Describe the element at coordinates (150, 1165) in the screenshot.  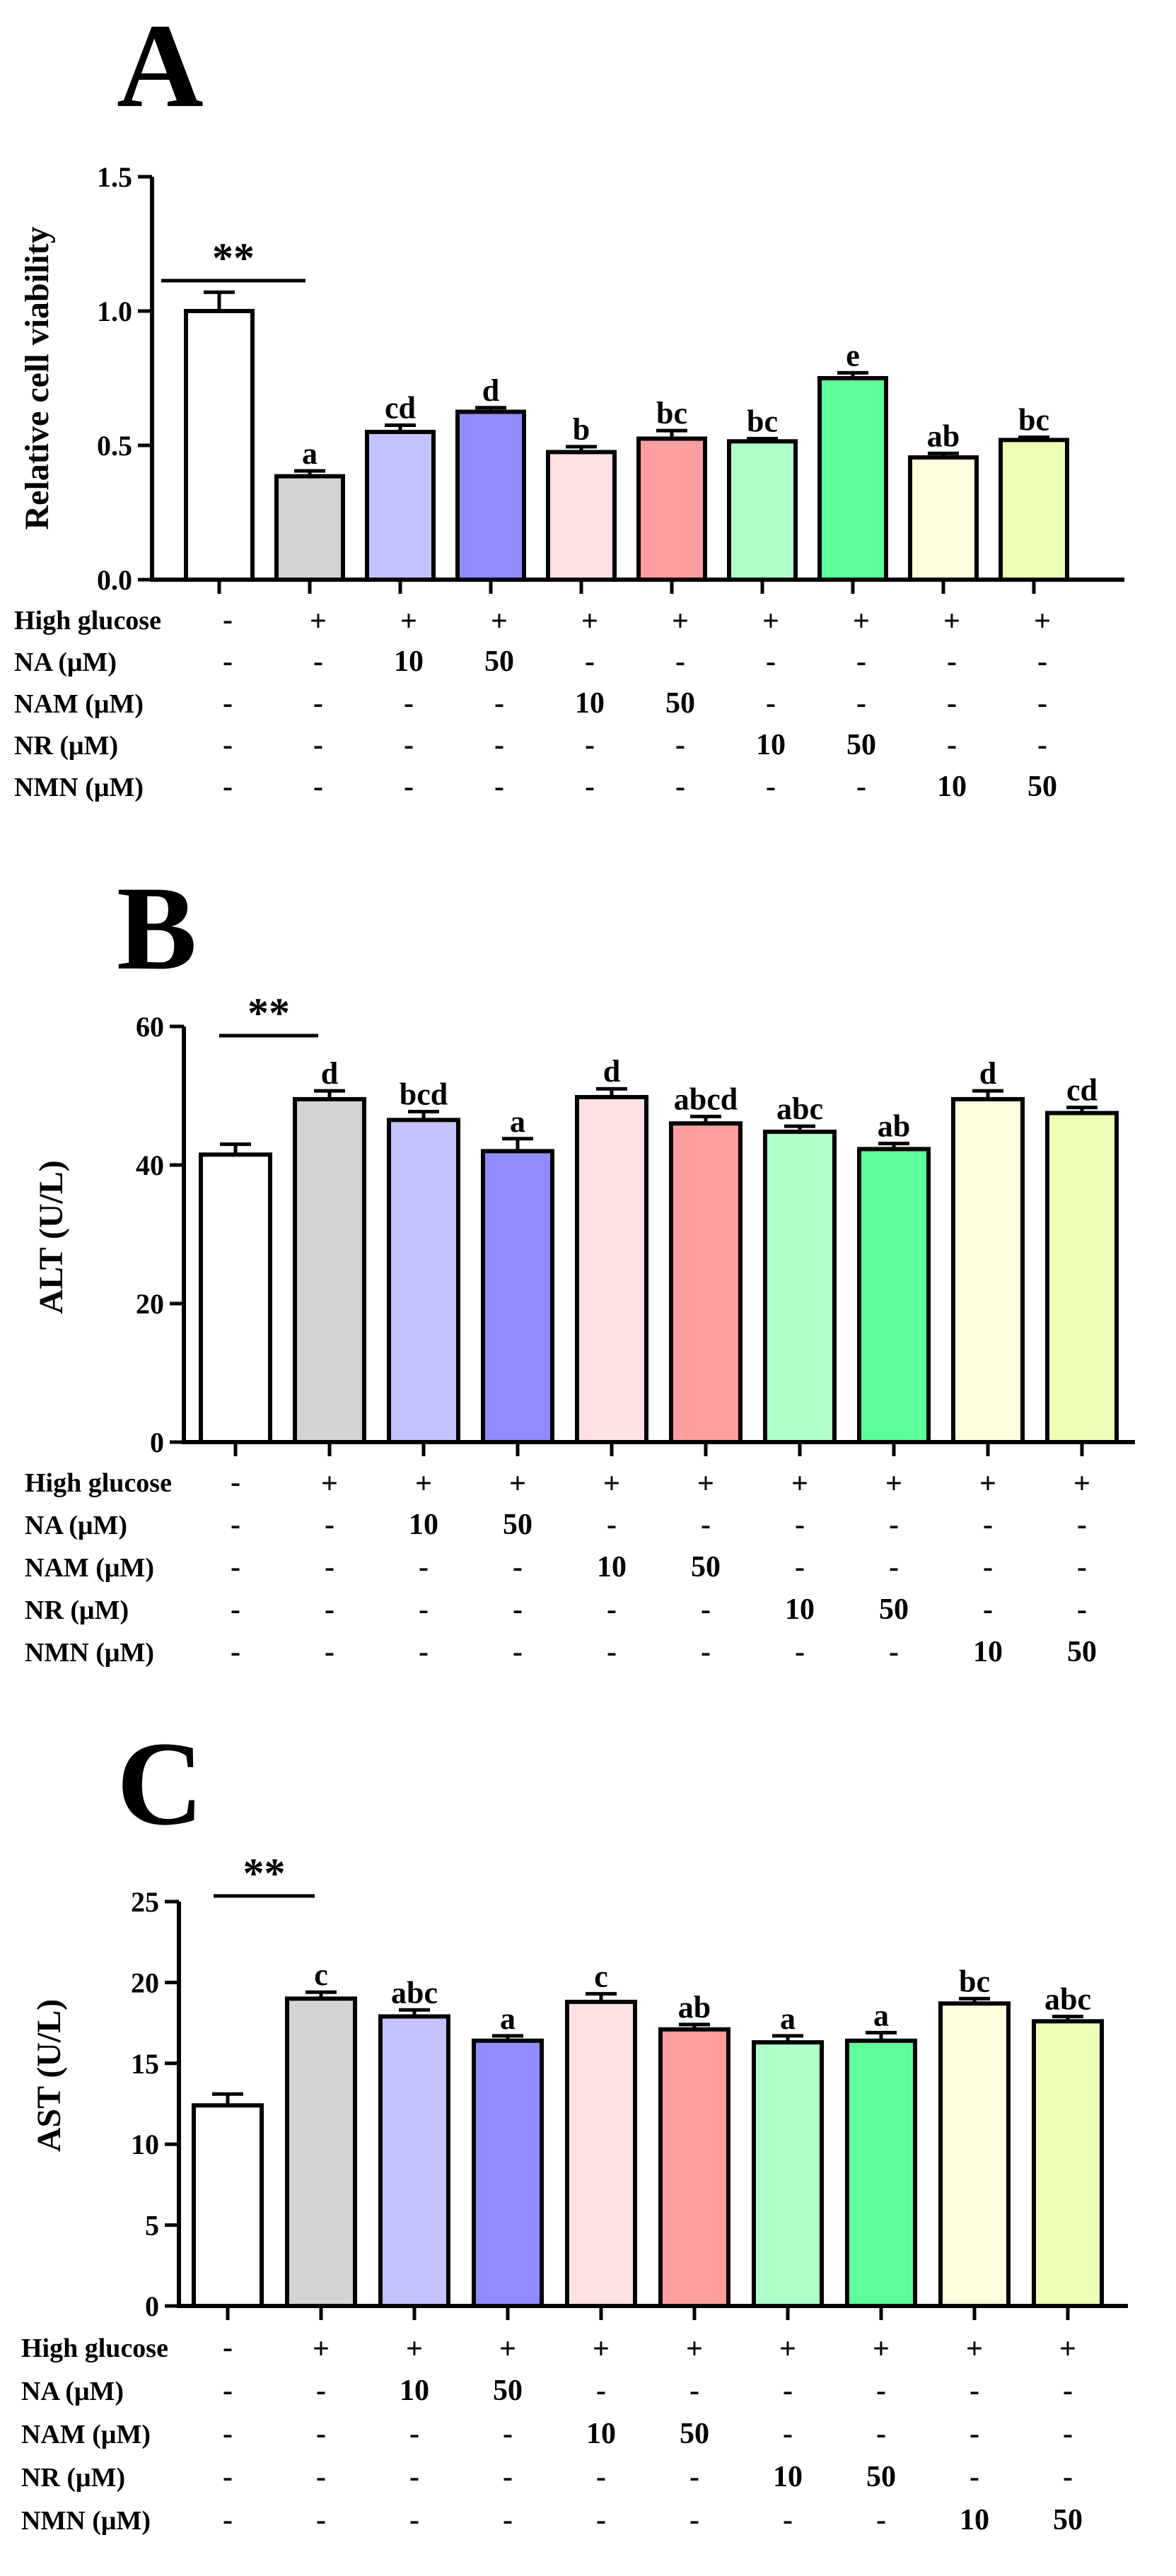
I see `y-tick-label: 40` at that location.